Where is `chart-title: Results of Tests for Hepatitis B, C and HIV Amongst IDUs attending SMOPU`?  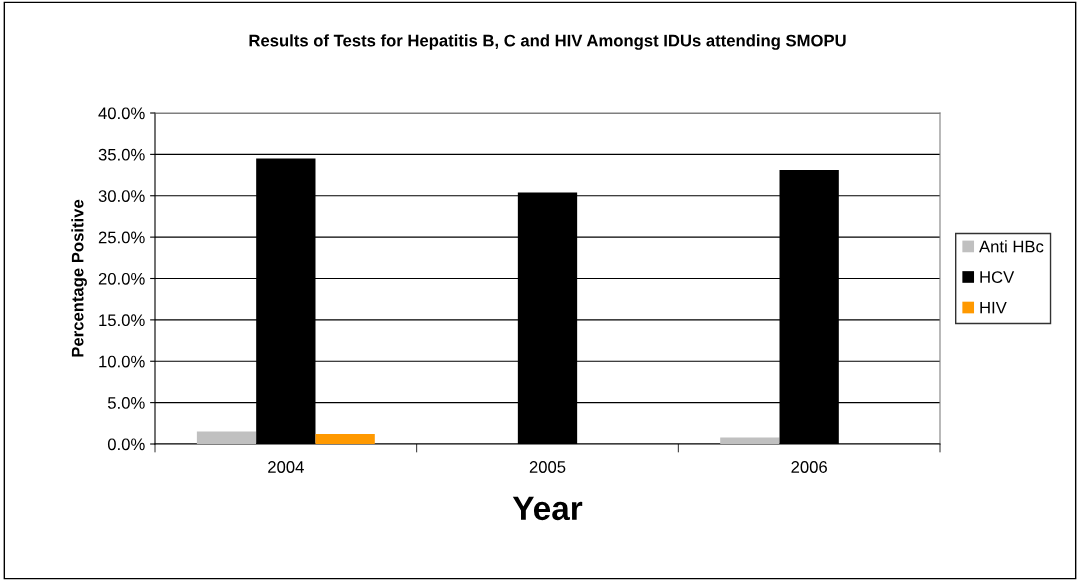 chart-title: Results of Tests for Hepatitis B, C and HIV Amongst IDUs attending SMOPU is located at coordinates (547, 42).